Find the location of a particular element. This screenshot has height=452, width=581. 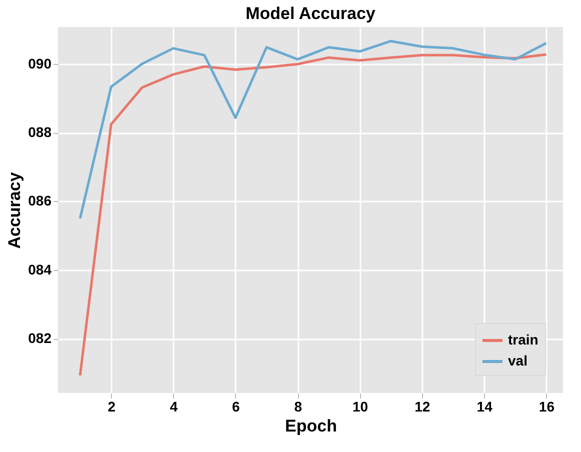

y-axis-title: Accuracy is located at coordinates (14, 210).